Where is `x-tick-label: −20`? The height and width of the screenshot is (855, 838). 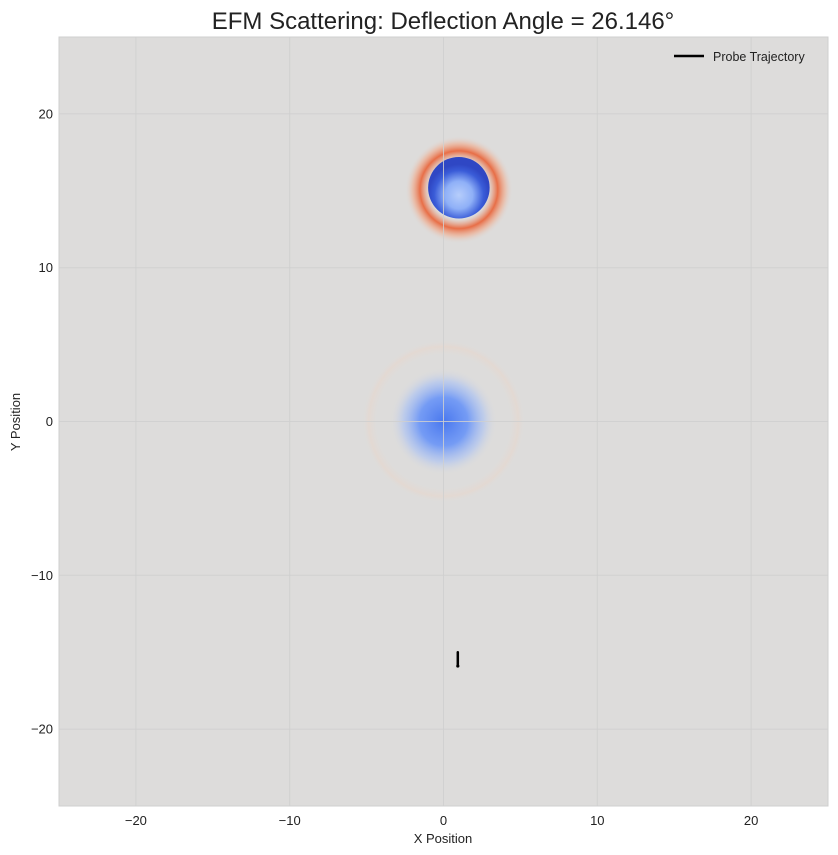 x-tick-label: −20 is located at coordinates (136, 820).